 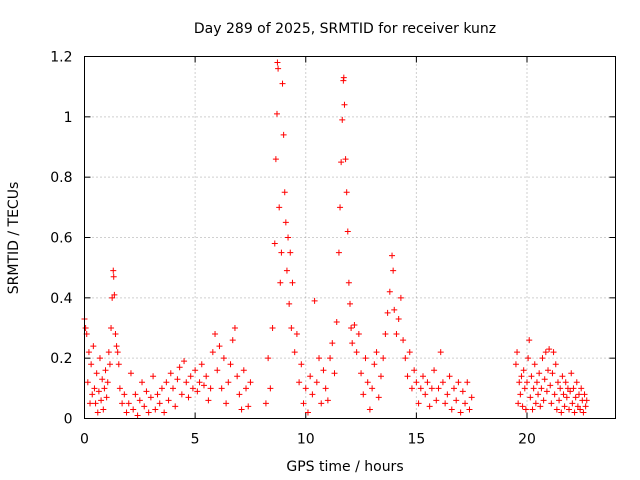 What do you see at coordinates (61, 178) in the screenshot?
I see `y-tick-label: 0.8` at bounding box center [61, 178].